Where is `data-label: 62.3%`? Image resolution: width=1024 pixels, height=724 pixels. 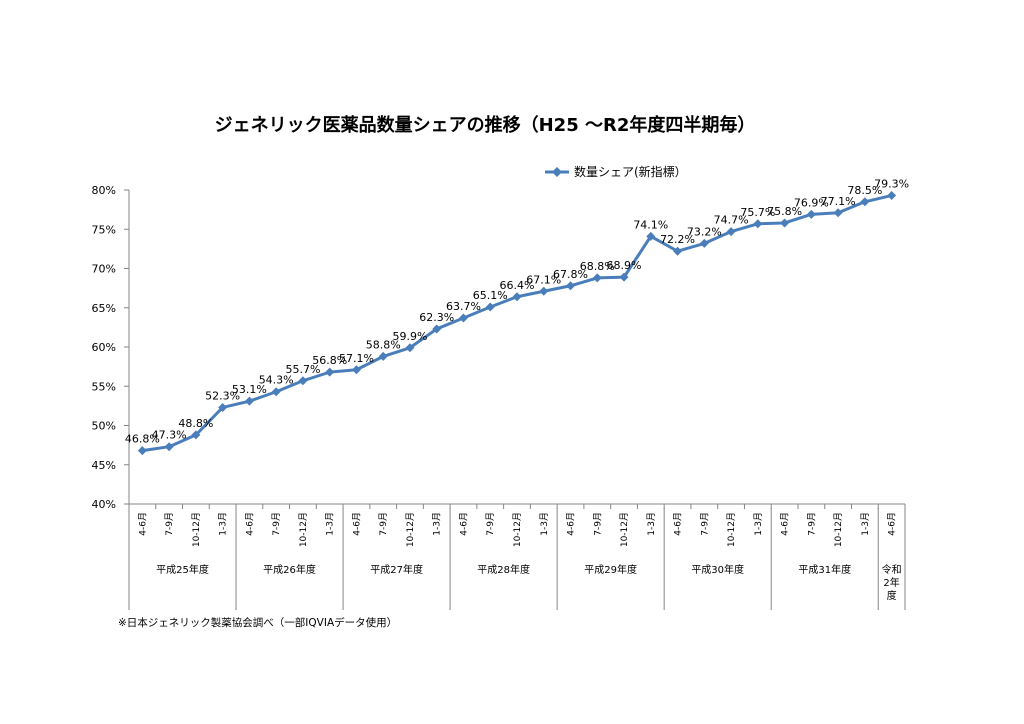
data-label: 62.3% is located at coordinates (436, 317).